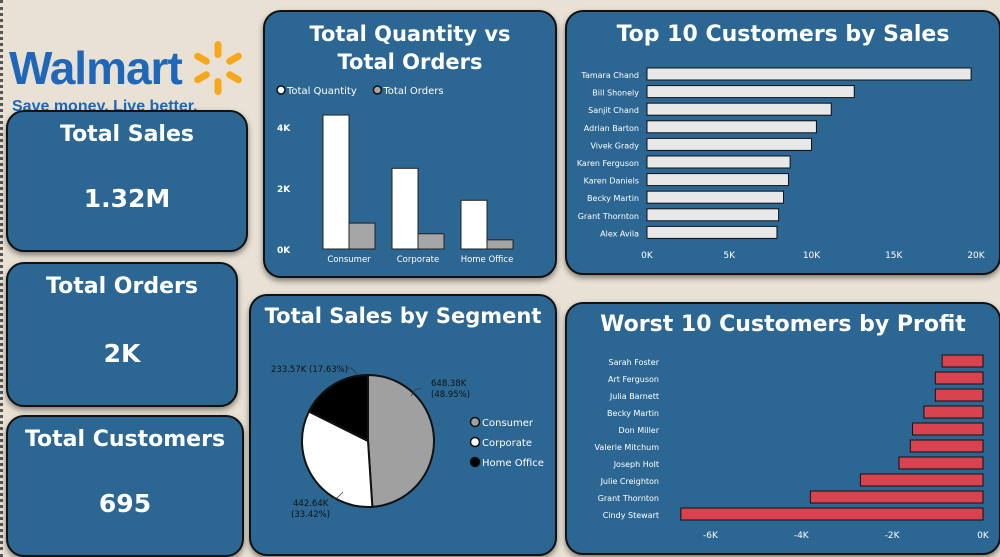 This screenshot has width=1000, height=557. What do you see at coordinates (122, 353) in the screenshot?
I see `kpi-value: 2K` at bounding box center [122, 353].